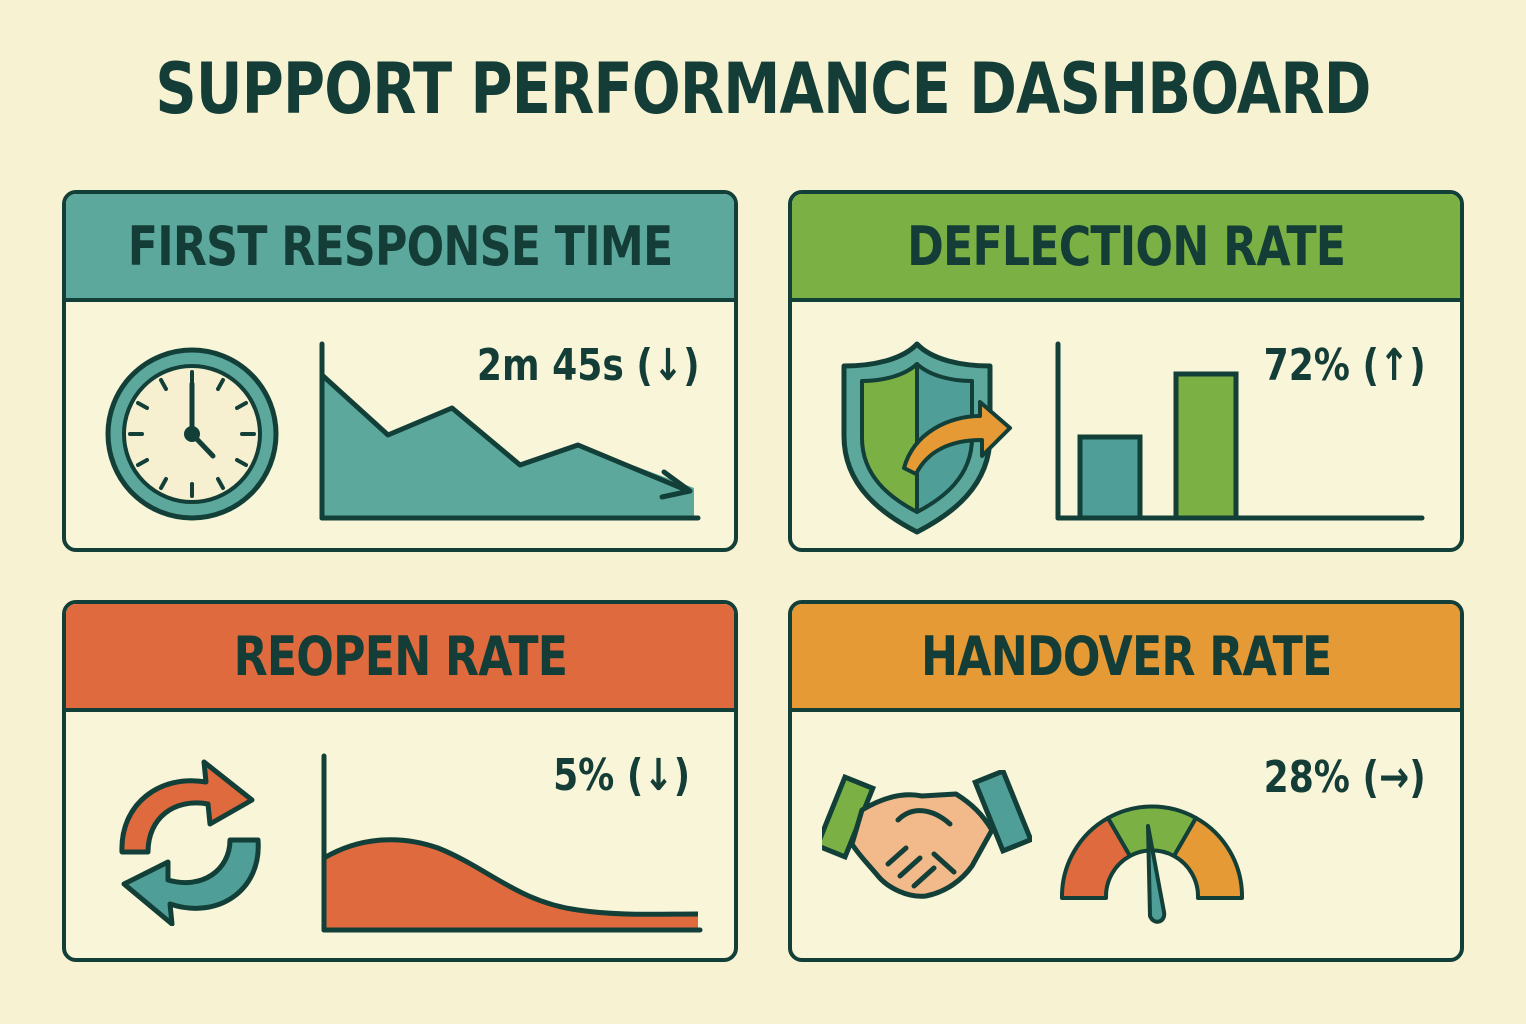 Image resolution: width=1526 pixels, height=1024 pixels. I want to click on card-title: FIRST RESPONSE TIME, so click(400, 246).